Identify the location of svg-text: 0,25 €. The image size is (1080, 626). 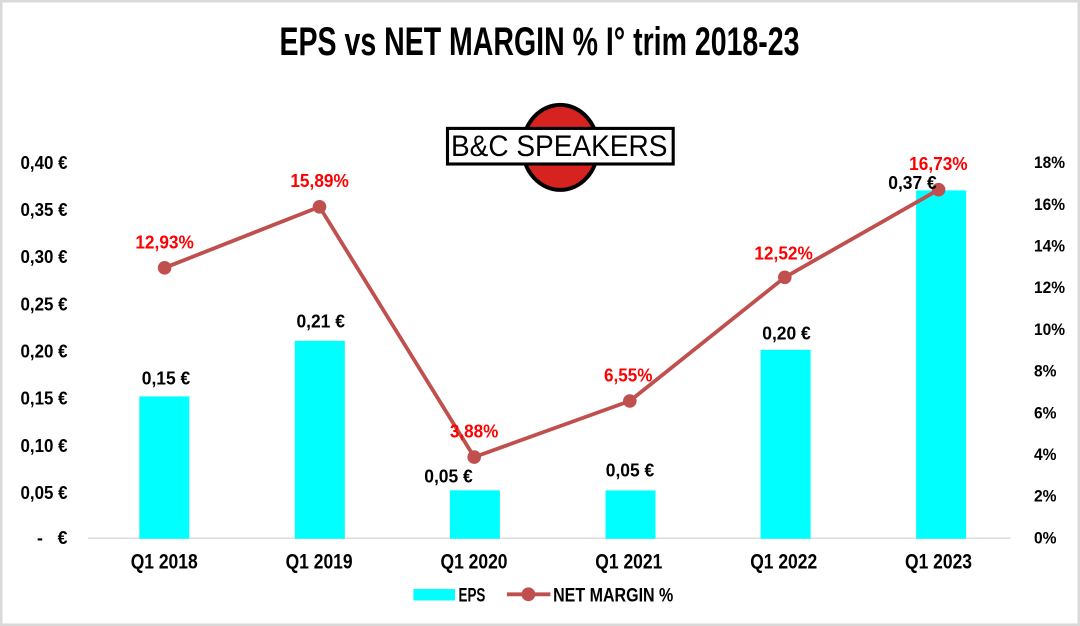
(44, 304).